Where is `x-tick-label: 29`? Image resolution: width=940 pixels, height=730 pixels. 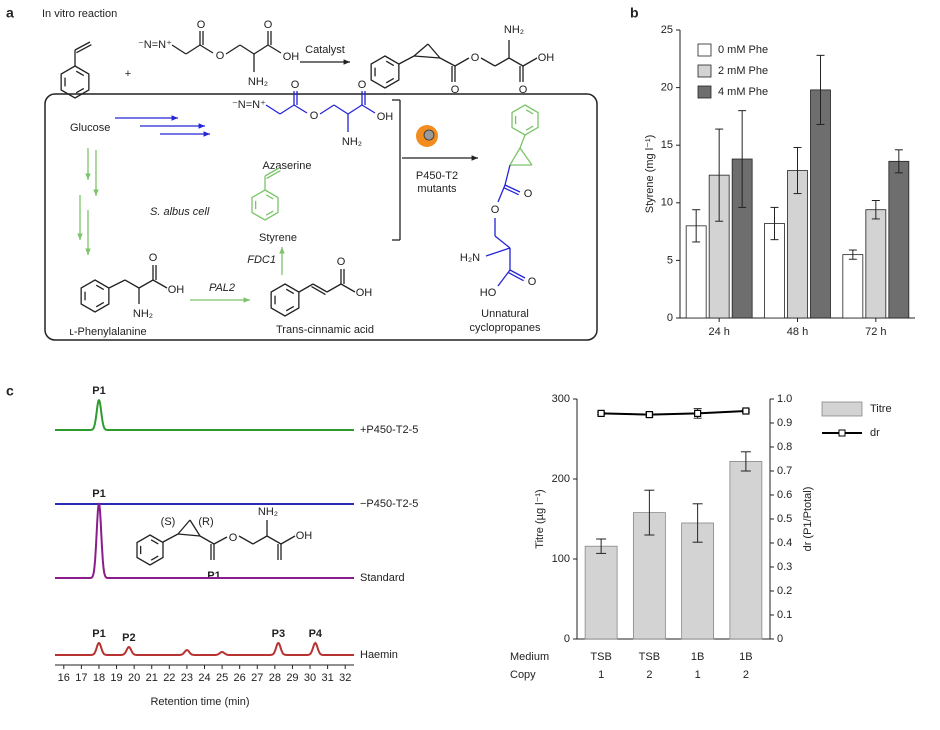 x-tick-label: 29 is located at coordinates (292, 678).